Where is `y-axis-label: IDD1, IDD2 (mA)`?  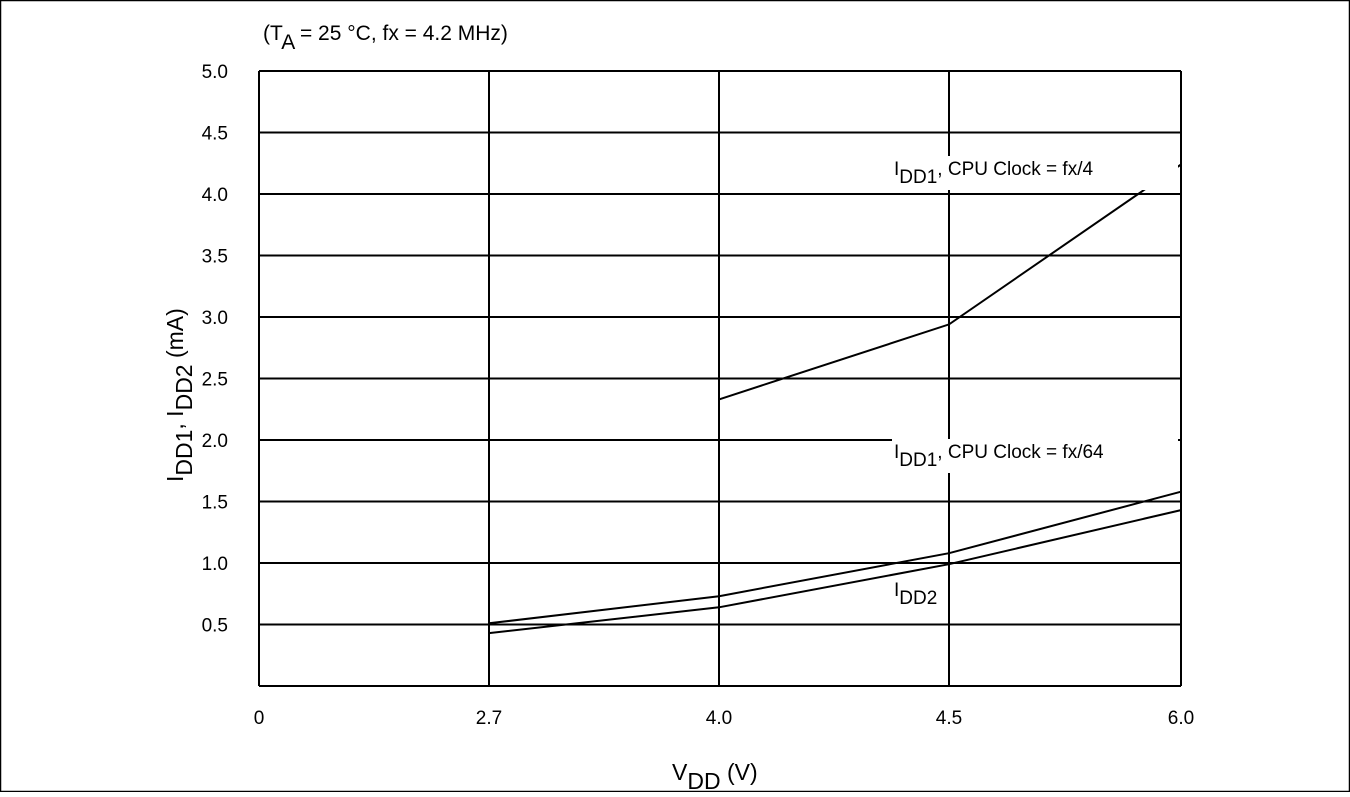
y-axis-label: IDD1, IDD2 (mA) is located at coordinates (179, 395).